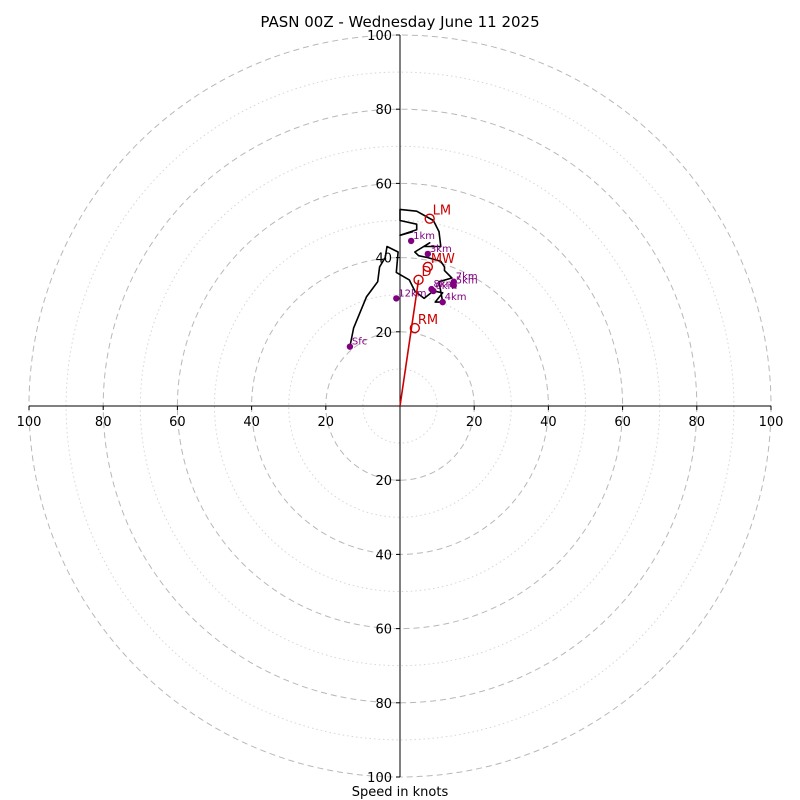 Image resolution: width=800 pixels, height=800 pixels. Describe the element at coordinates (428, 320) in the screenshot. I see `storm-motion-label: RM` at that location.